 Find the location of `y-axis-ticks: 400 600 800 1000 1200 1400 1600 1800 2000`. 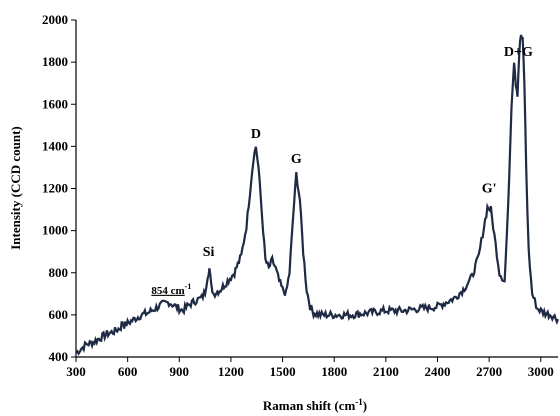

y-axis-ticks: 400 600 800 1000 1200 1400 1600 1800 2000 is located at coordinates (59, 188).